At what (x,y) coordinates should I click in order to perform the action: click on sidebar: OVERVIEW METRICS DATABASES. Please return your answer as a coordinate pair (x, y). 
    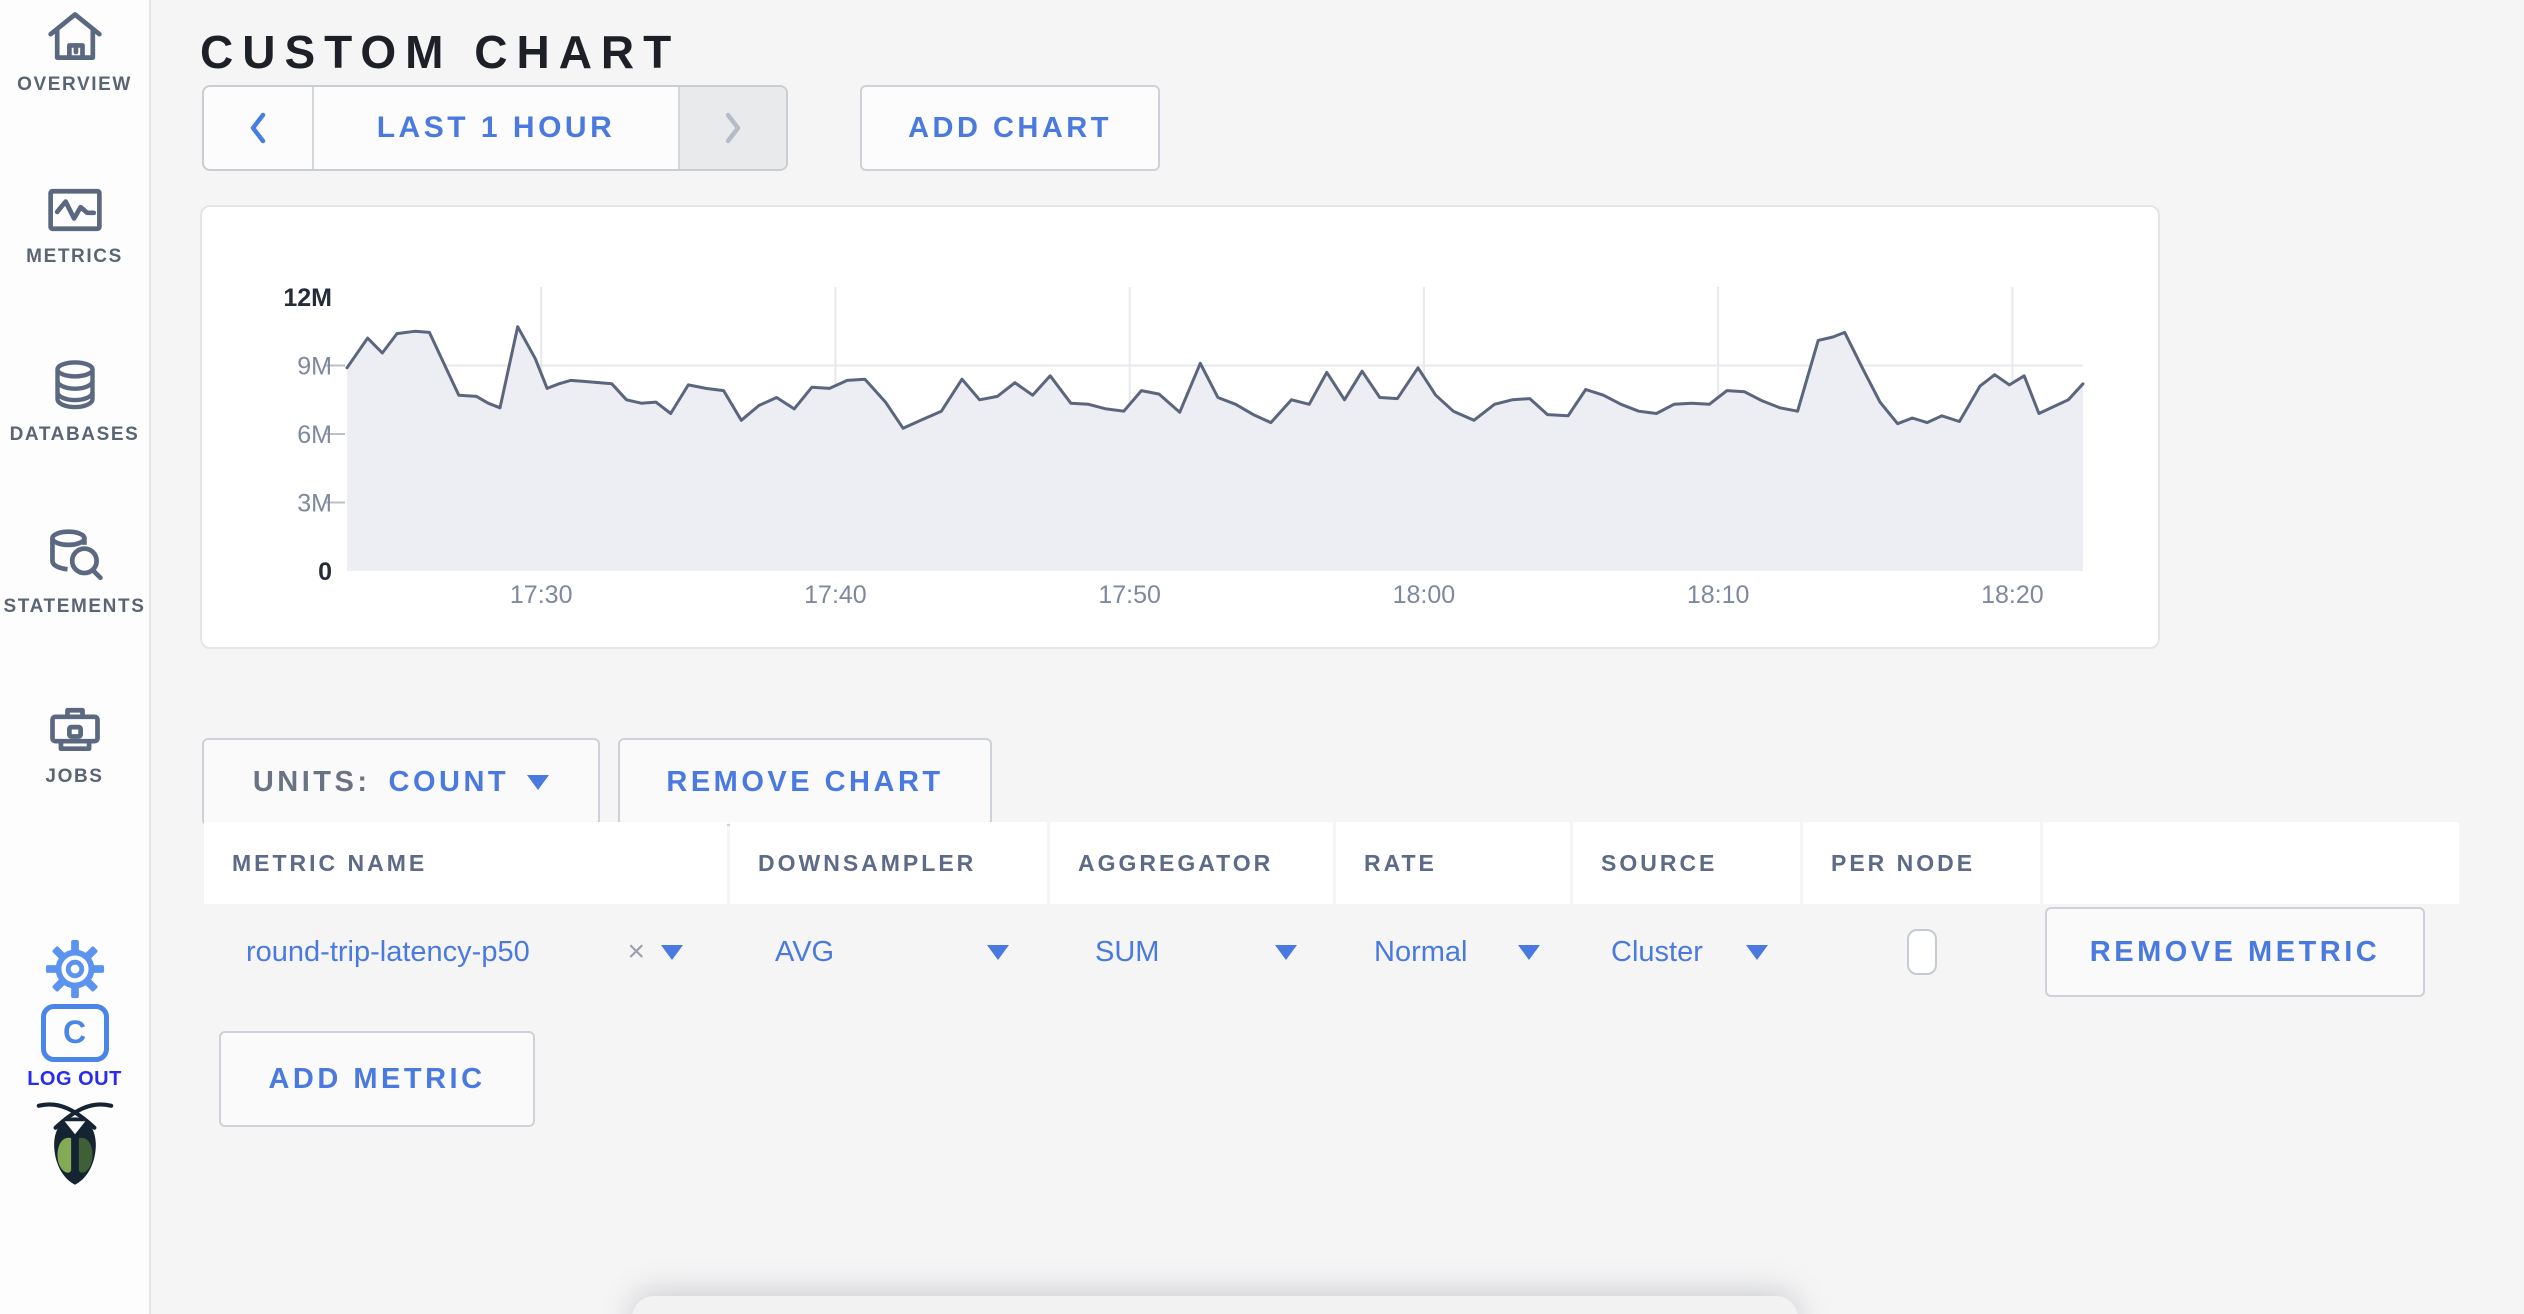
    Looking at the image, I should click on (75, 657).